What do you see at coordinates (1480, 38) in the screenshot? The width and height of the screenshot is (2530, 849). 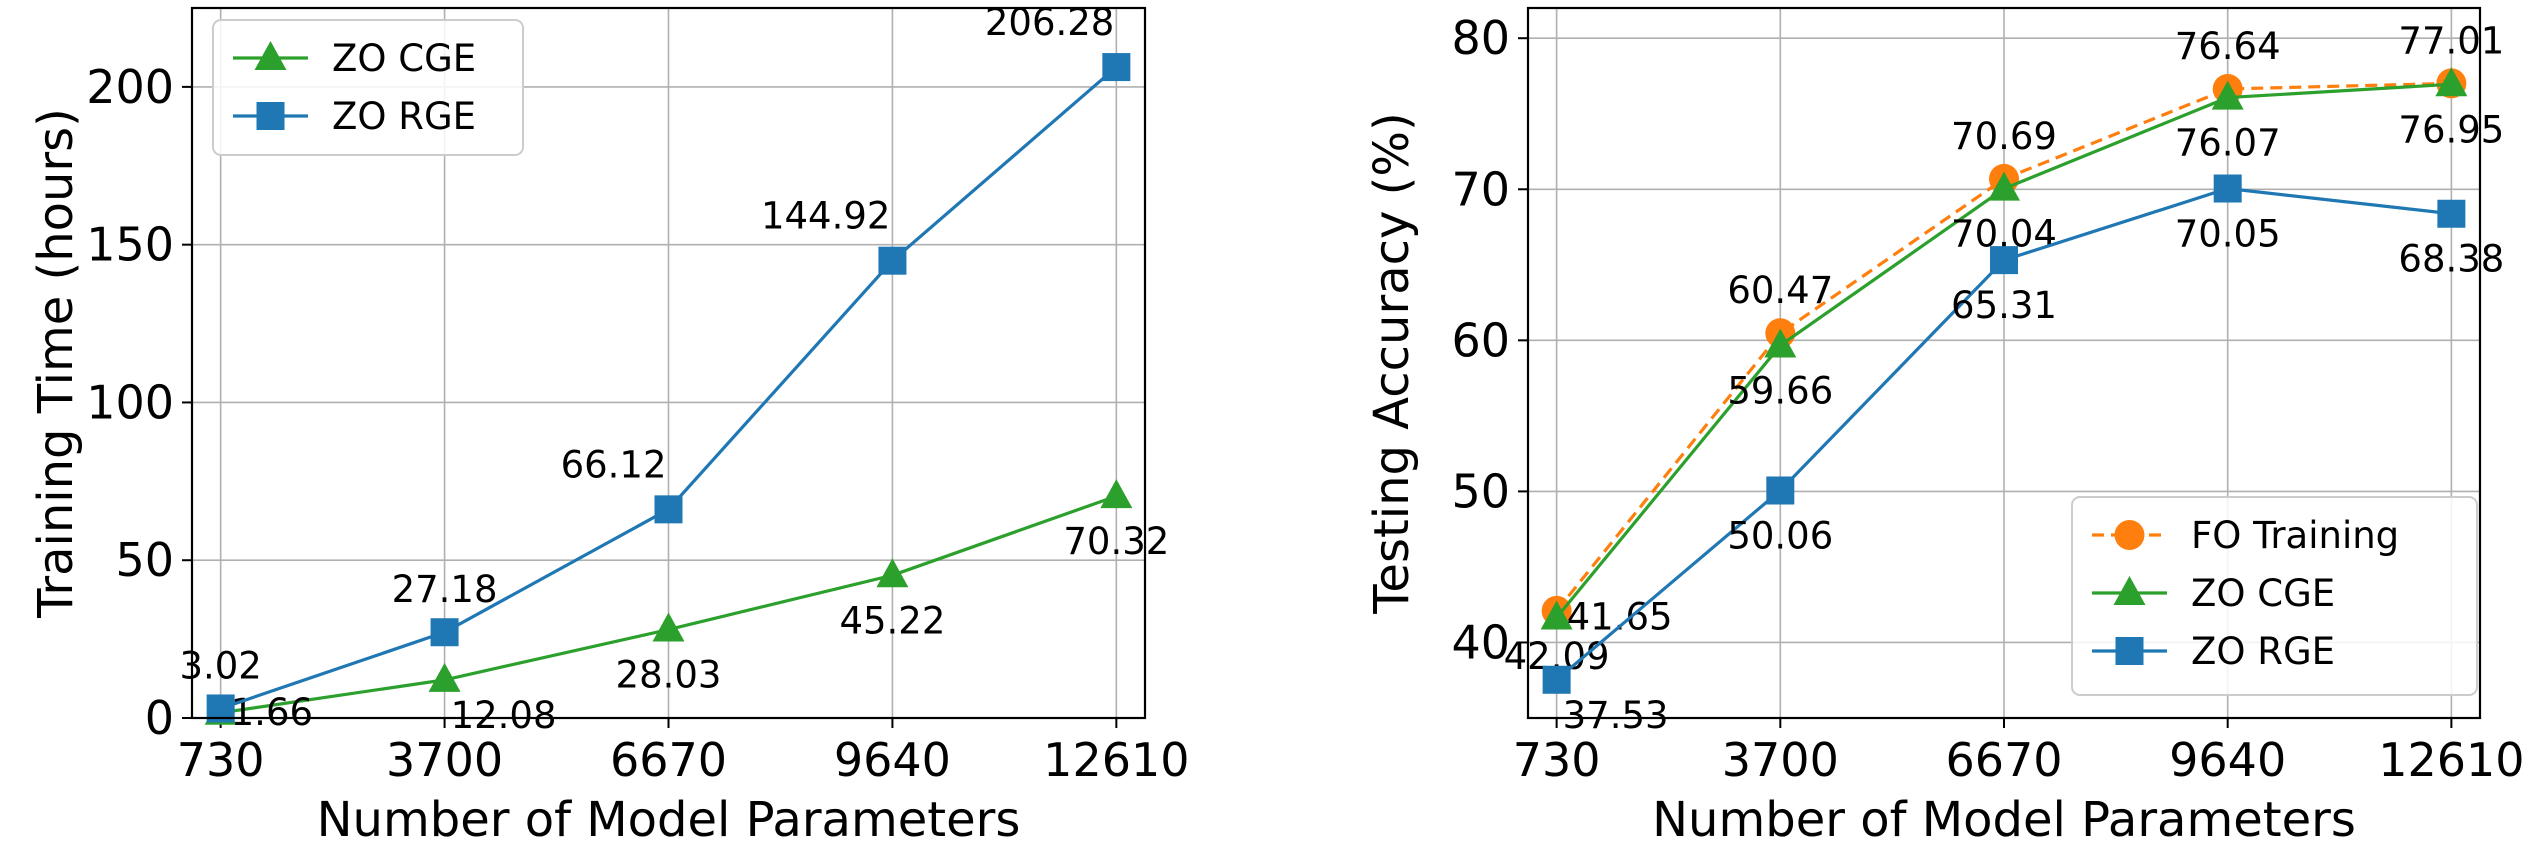 I see `y-tick-label: 80` at bounding box center [1480, 38].